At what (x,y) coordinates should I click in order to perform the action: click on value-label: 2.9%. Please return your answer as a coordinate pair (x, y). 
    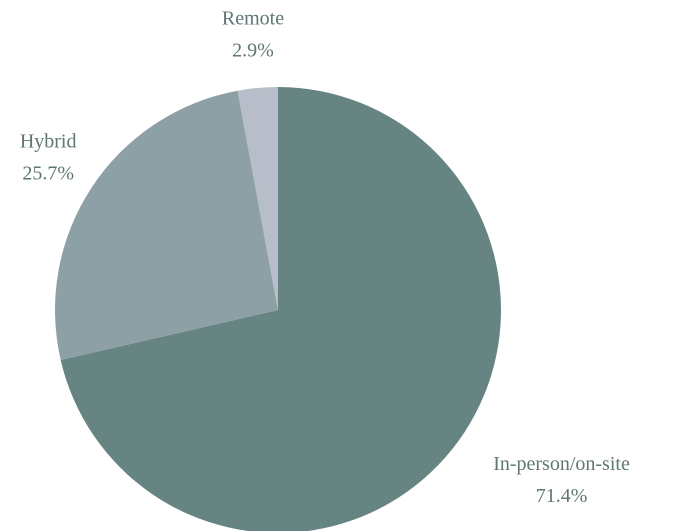
    Looking at the image, I should click on (253, 51).